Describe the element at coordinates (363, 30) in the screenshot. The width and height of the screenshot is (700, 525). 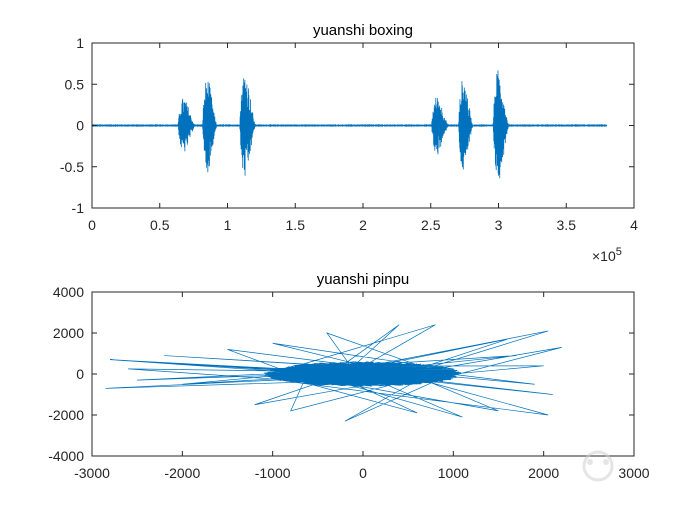
I see `waveform-title: yuanshi boxing` at that location.